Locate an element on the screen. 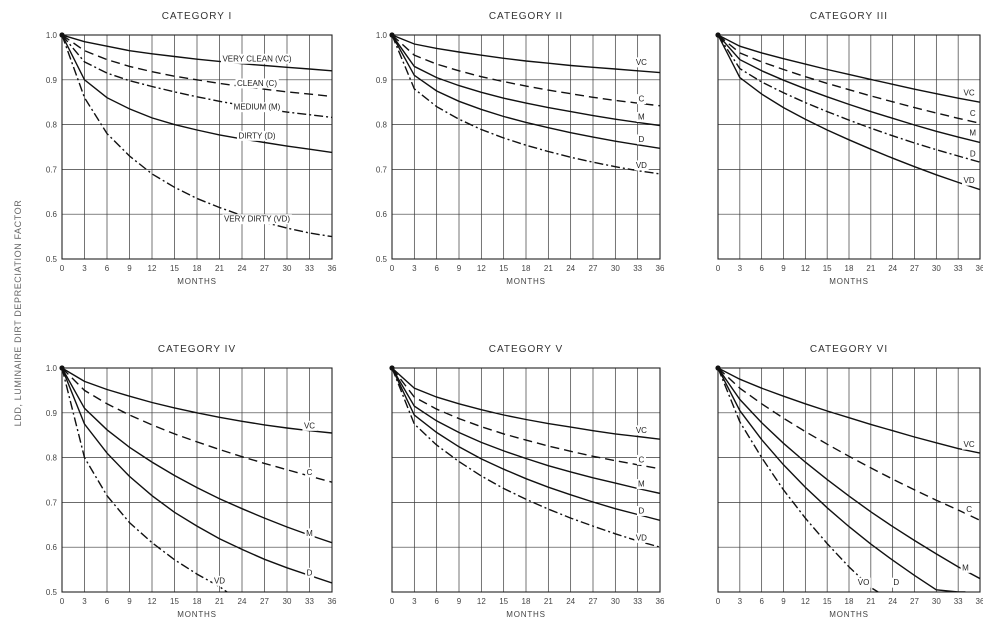  y-tick-label: 0.6 is located at coordinates (52, 547).